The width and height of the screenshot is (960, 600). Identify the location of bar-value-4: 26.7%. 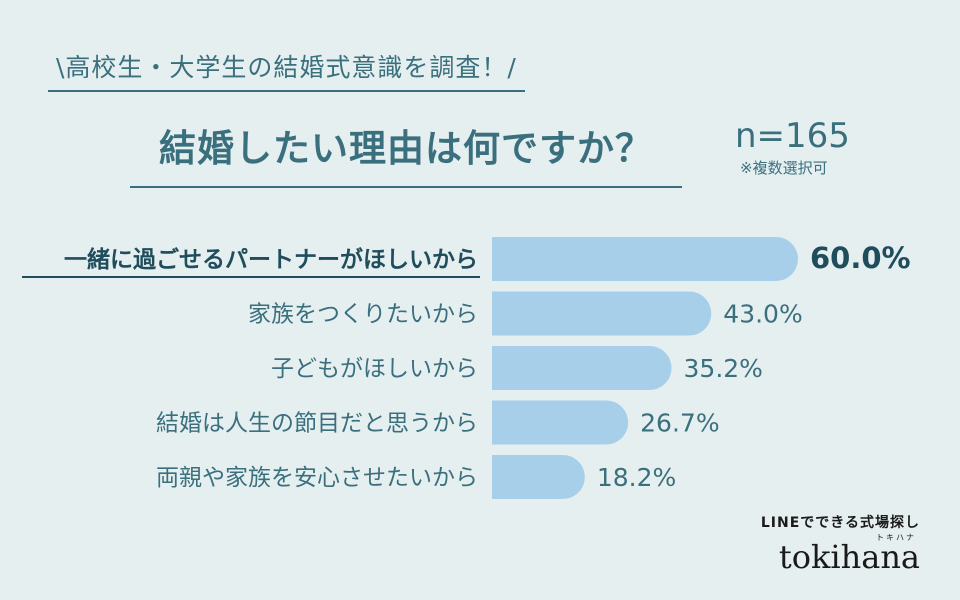
(679, 423).